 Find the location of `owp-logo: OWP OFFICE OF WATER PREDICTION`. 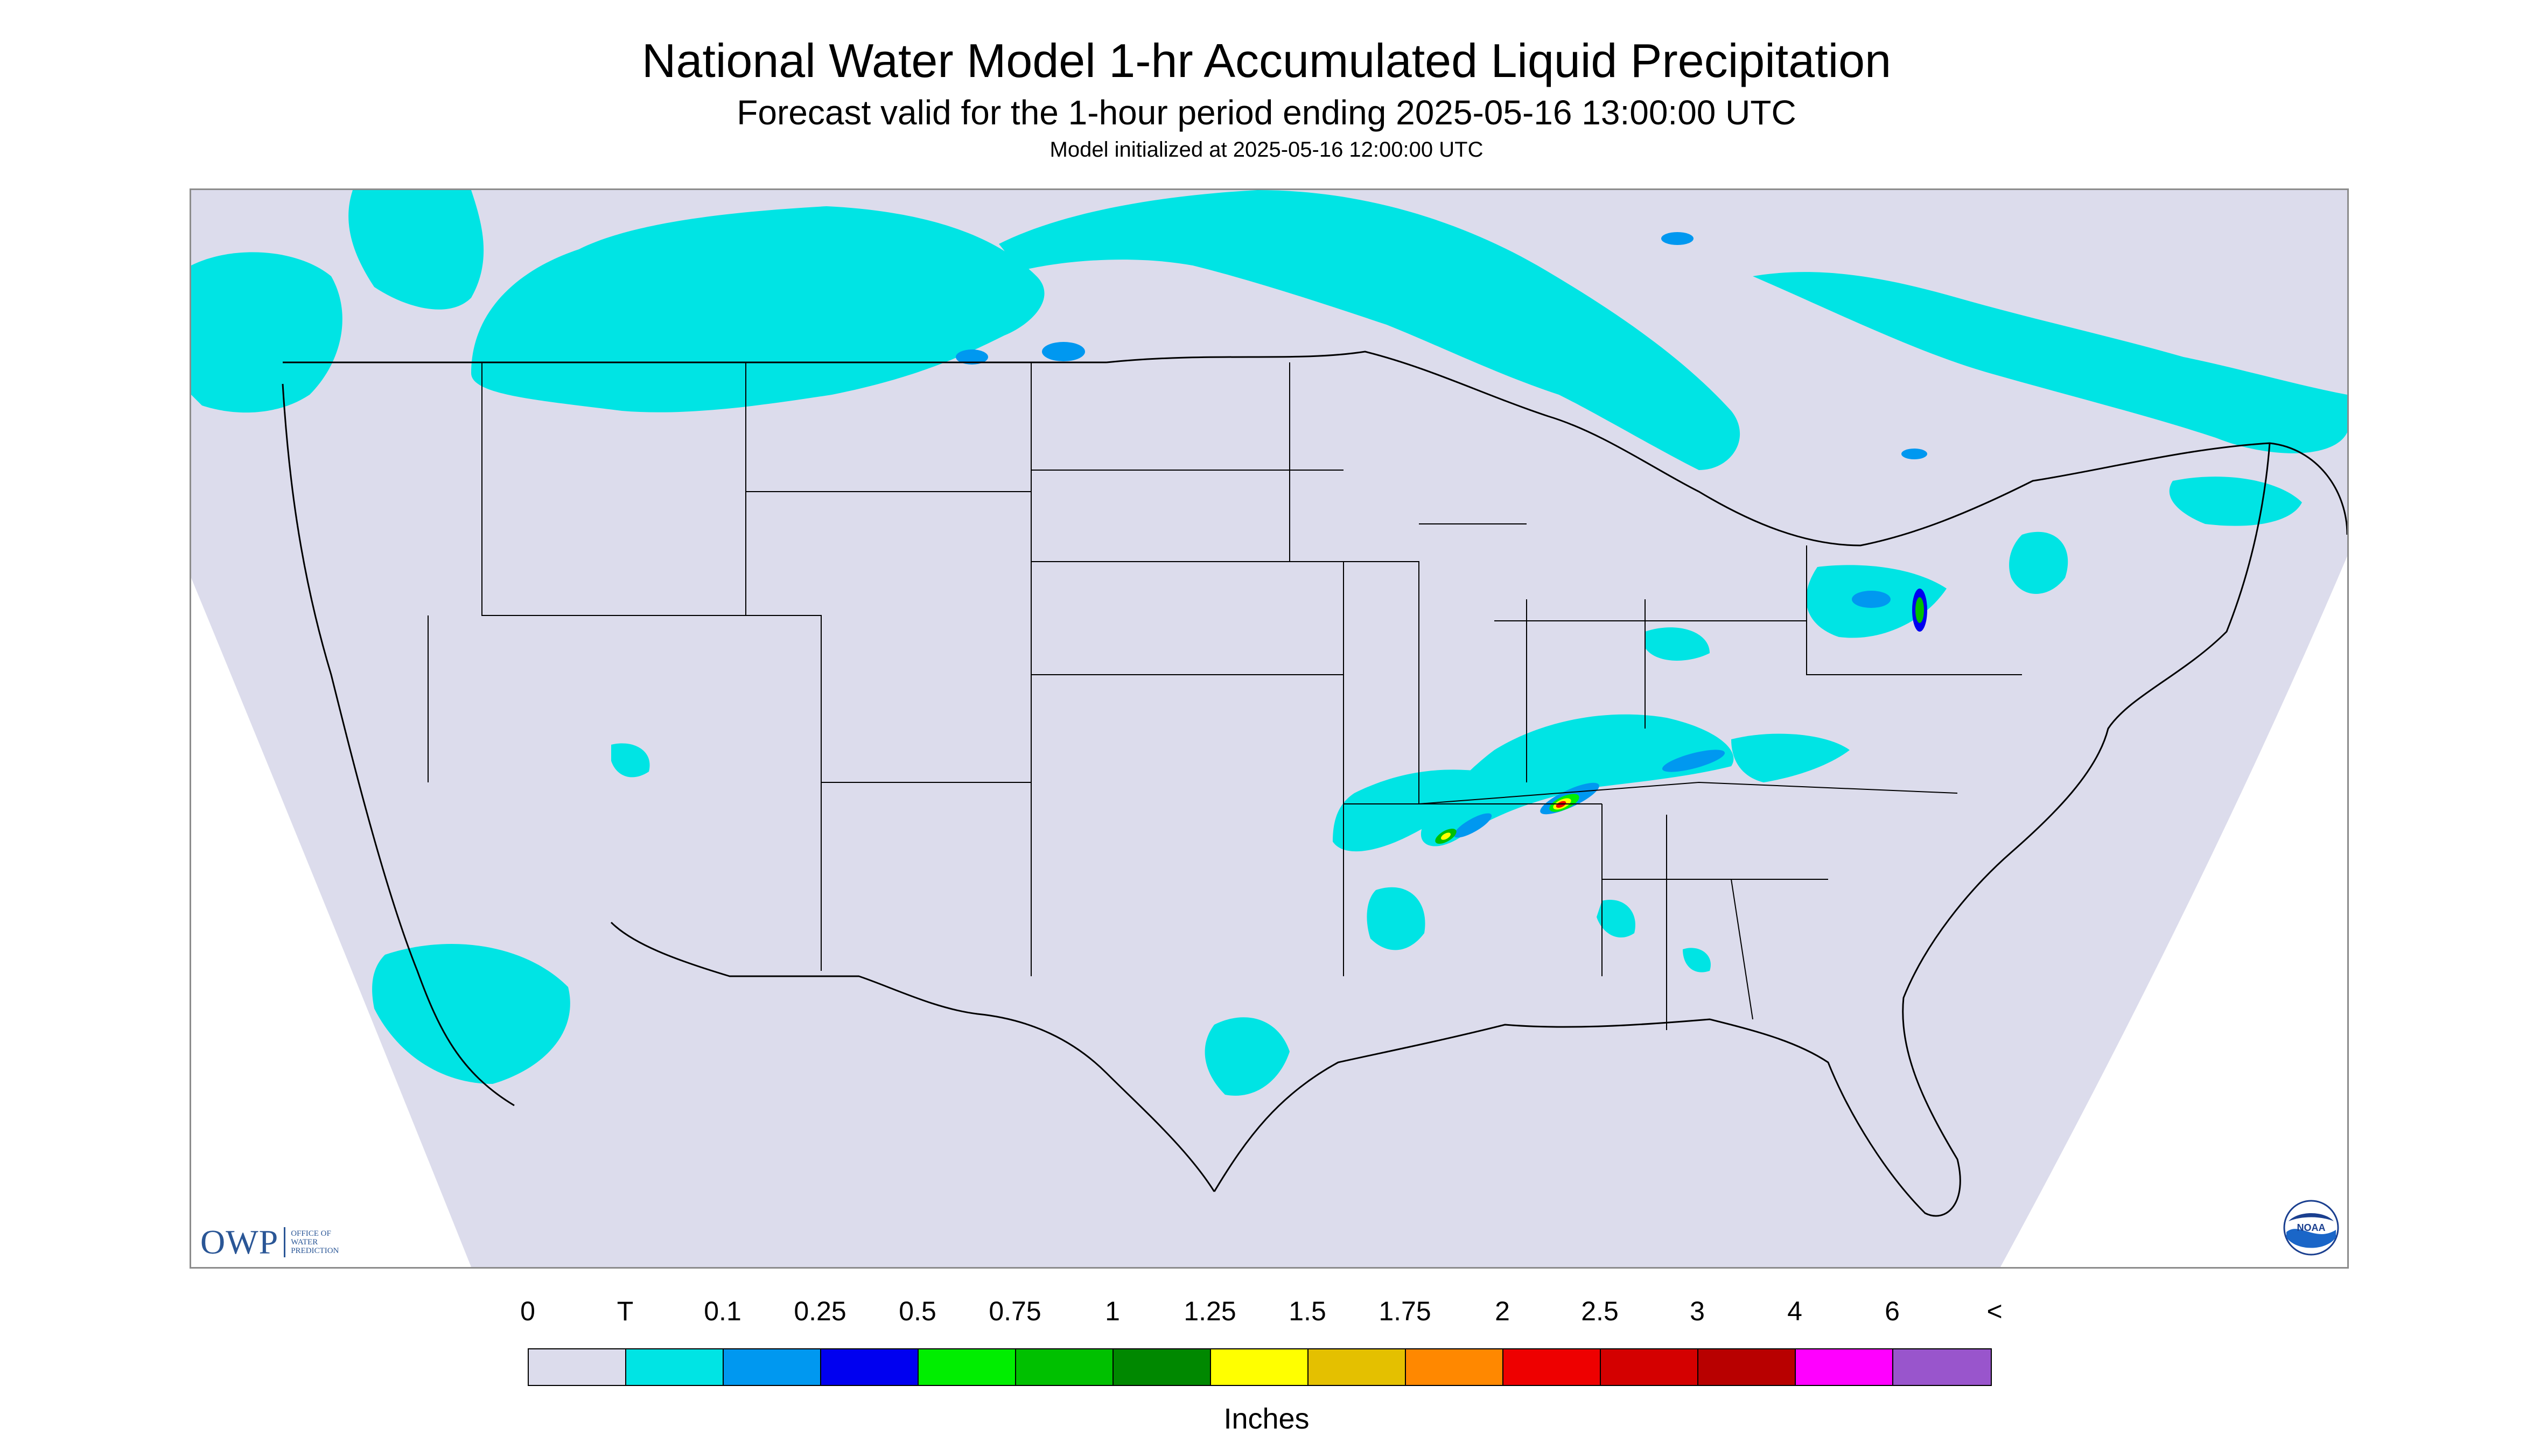

owp-logo: OWP OFFICE OF WATER PREDICTION is located at coordinates (269, 1242).